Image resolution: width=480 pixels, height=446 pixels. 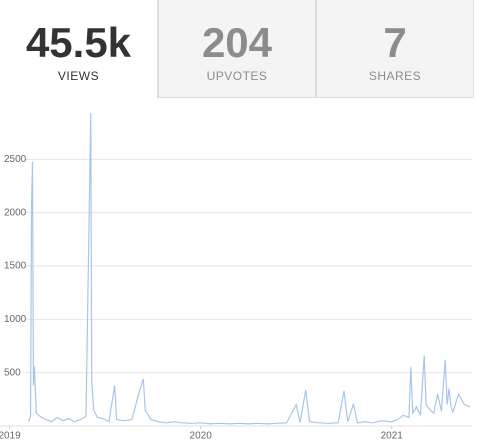 What do you see at coordinates (10, 436) in the screenshot?
I see `x-tick-label: 2019` at bounding box center [10, 436].